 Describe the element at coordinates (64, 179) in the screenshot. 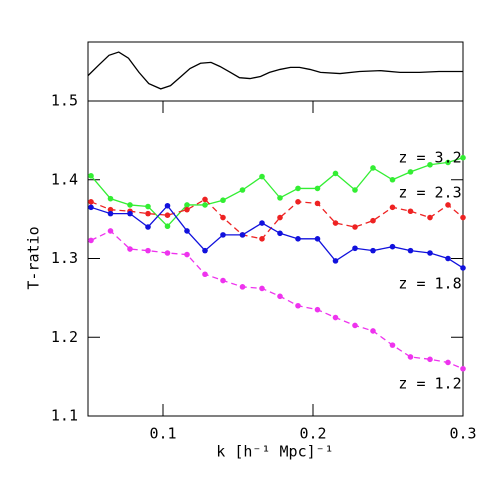

I see `y-tick-label: 1.4` at that location.